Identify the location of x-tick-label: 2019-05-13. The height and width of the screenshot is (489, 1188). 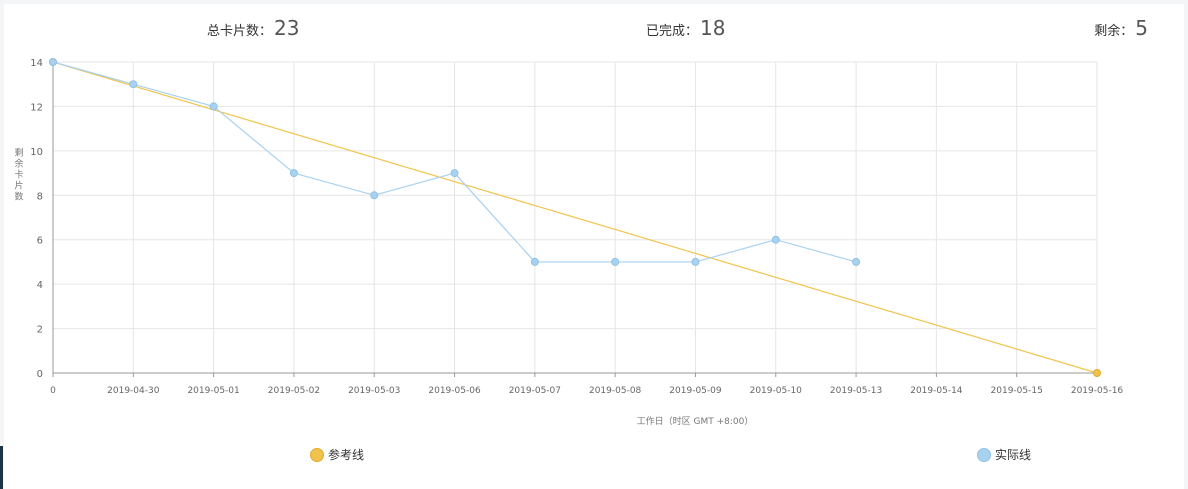
(856, 391).